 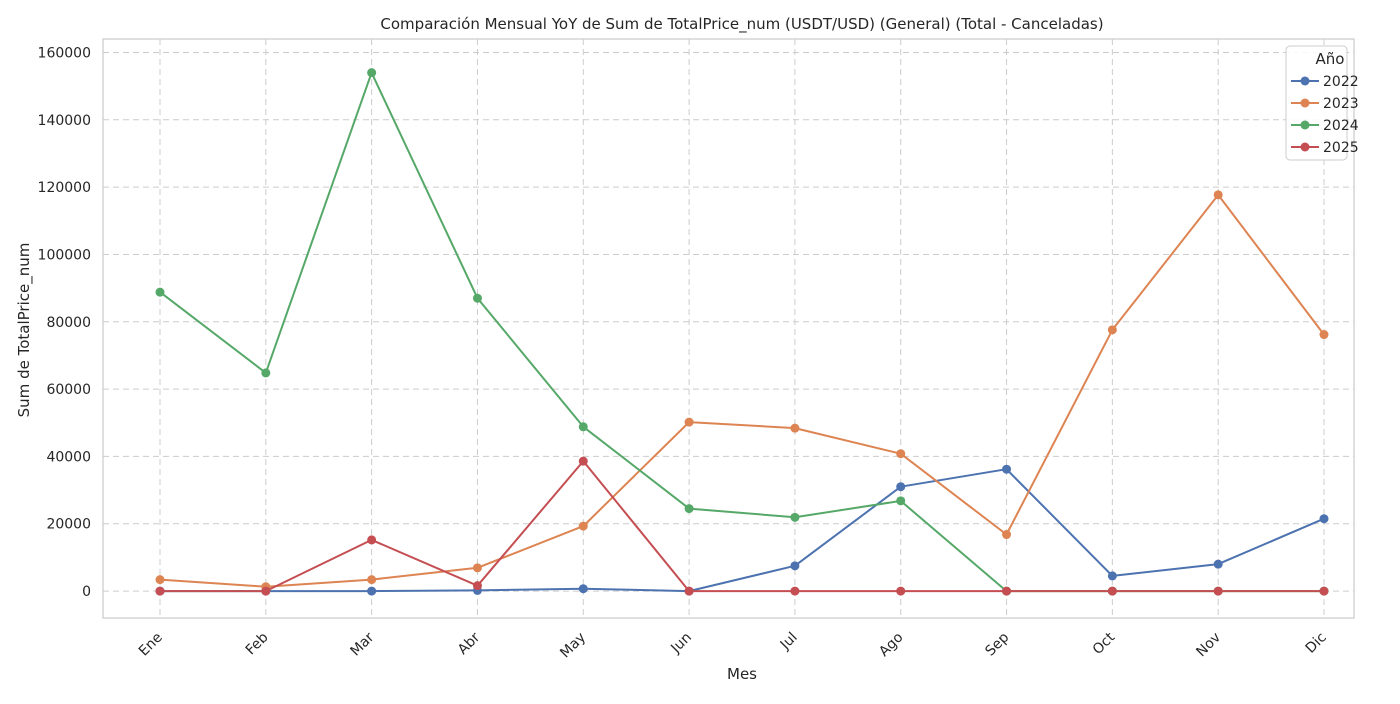 I want to click on x-tick-label: Jul, so click(x=789, y=642).